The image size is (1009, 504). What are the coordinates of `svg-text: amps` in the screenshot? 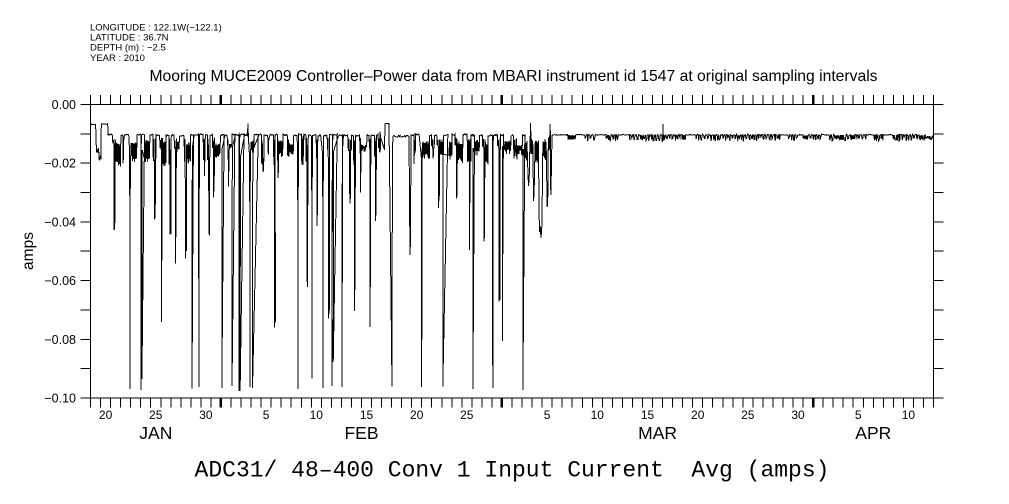 It's located at (28, 251).